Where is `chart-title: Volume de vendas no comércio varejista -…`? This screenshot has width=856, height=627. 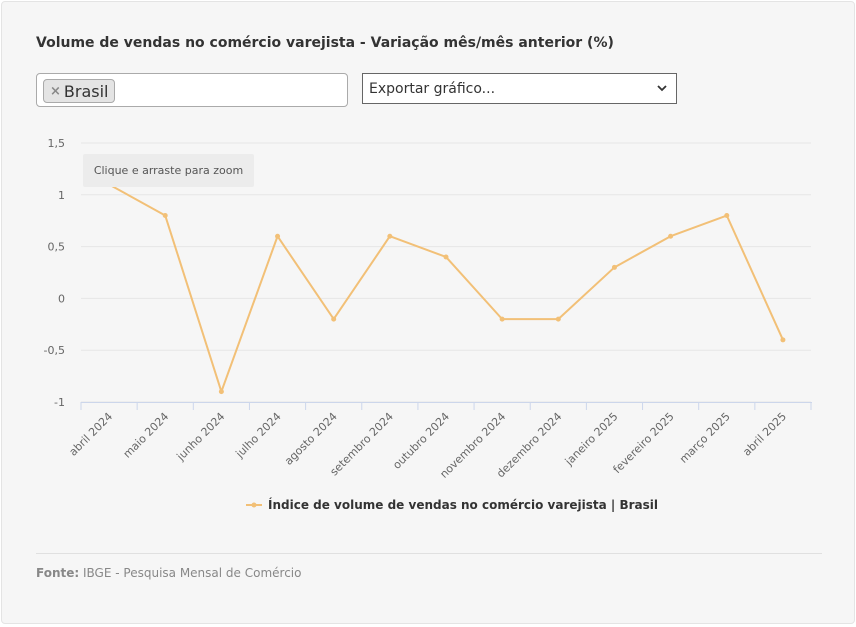 chart-title: Volume de vendas no comércio varejista -… is located at coordinates (325, 43).